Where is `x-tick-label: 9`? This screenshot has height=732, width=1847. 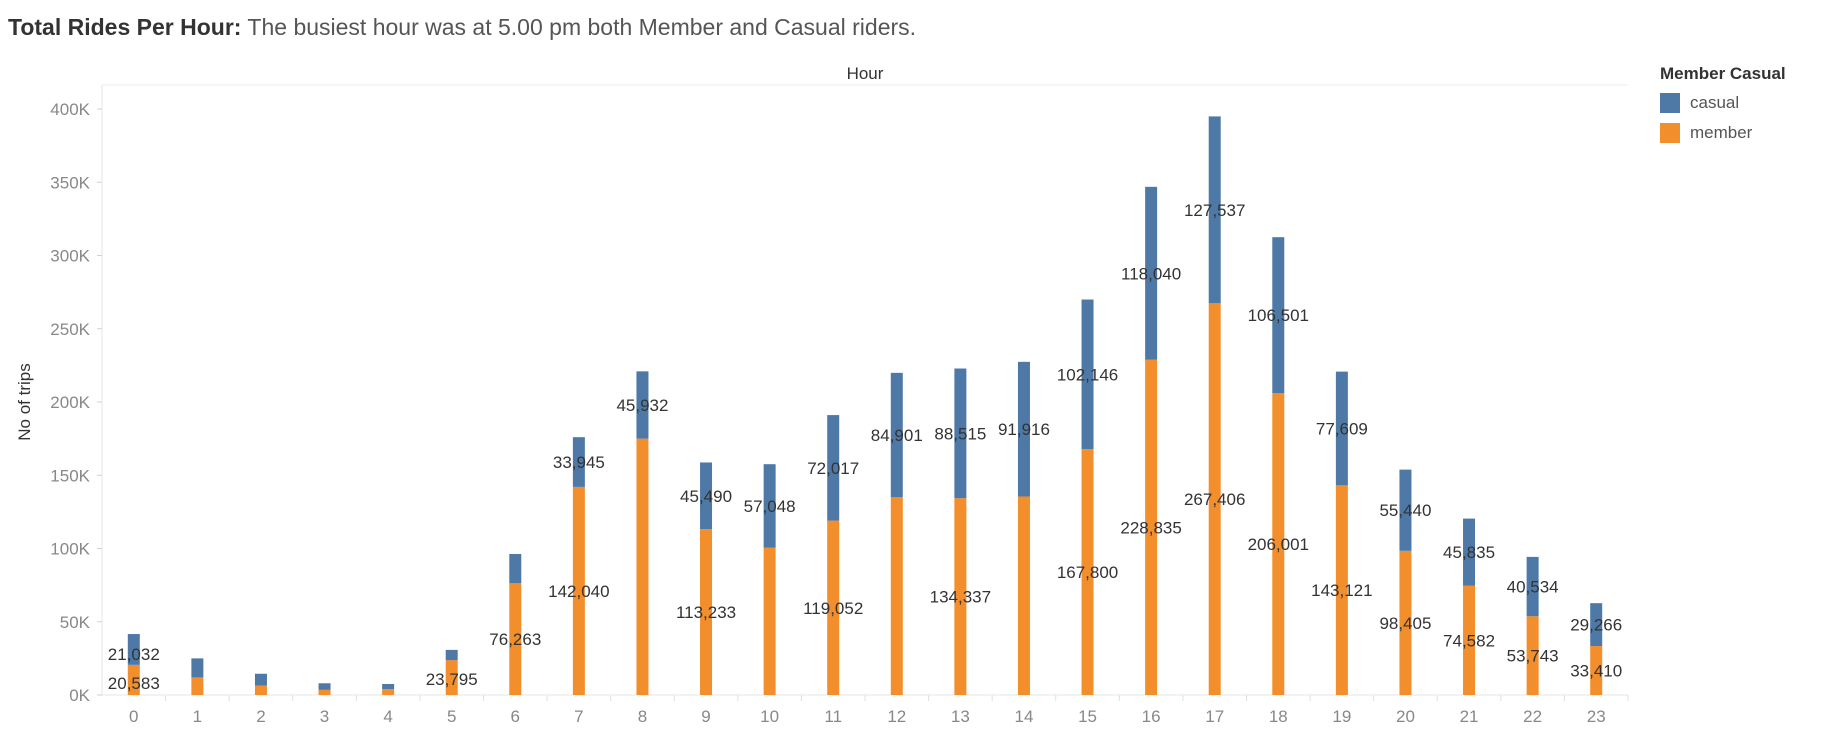
x-tick-label: 9 is located at coordinates (705, 716).